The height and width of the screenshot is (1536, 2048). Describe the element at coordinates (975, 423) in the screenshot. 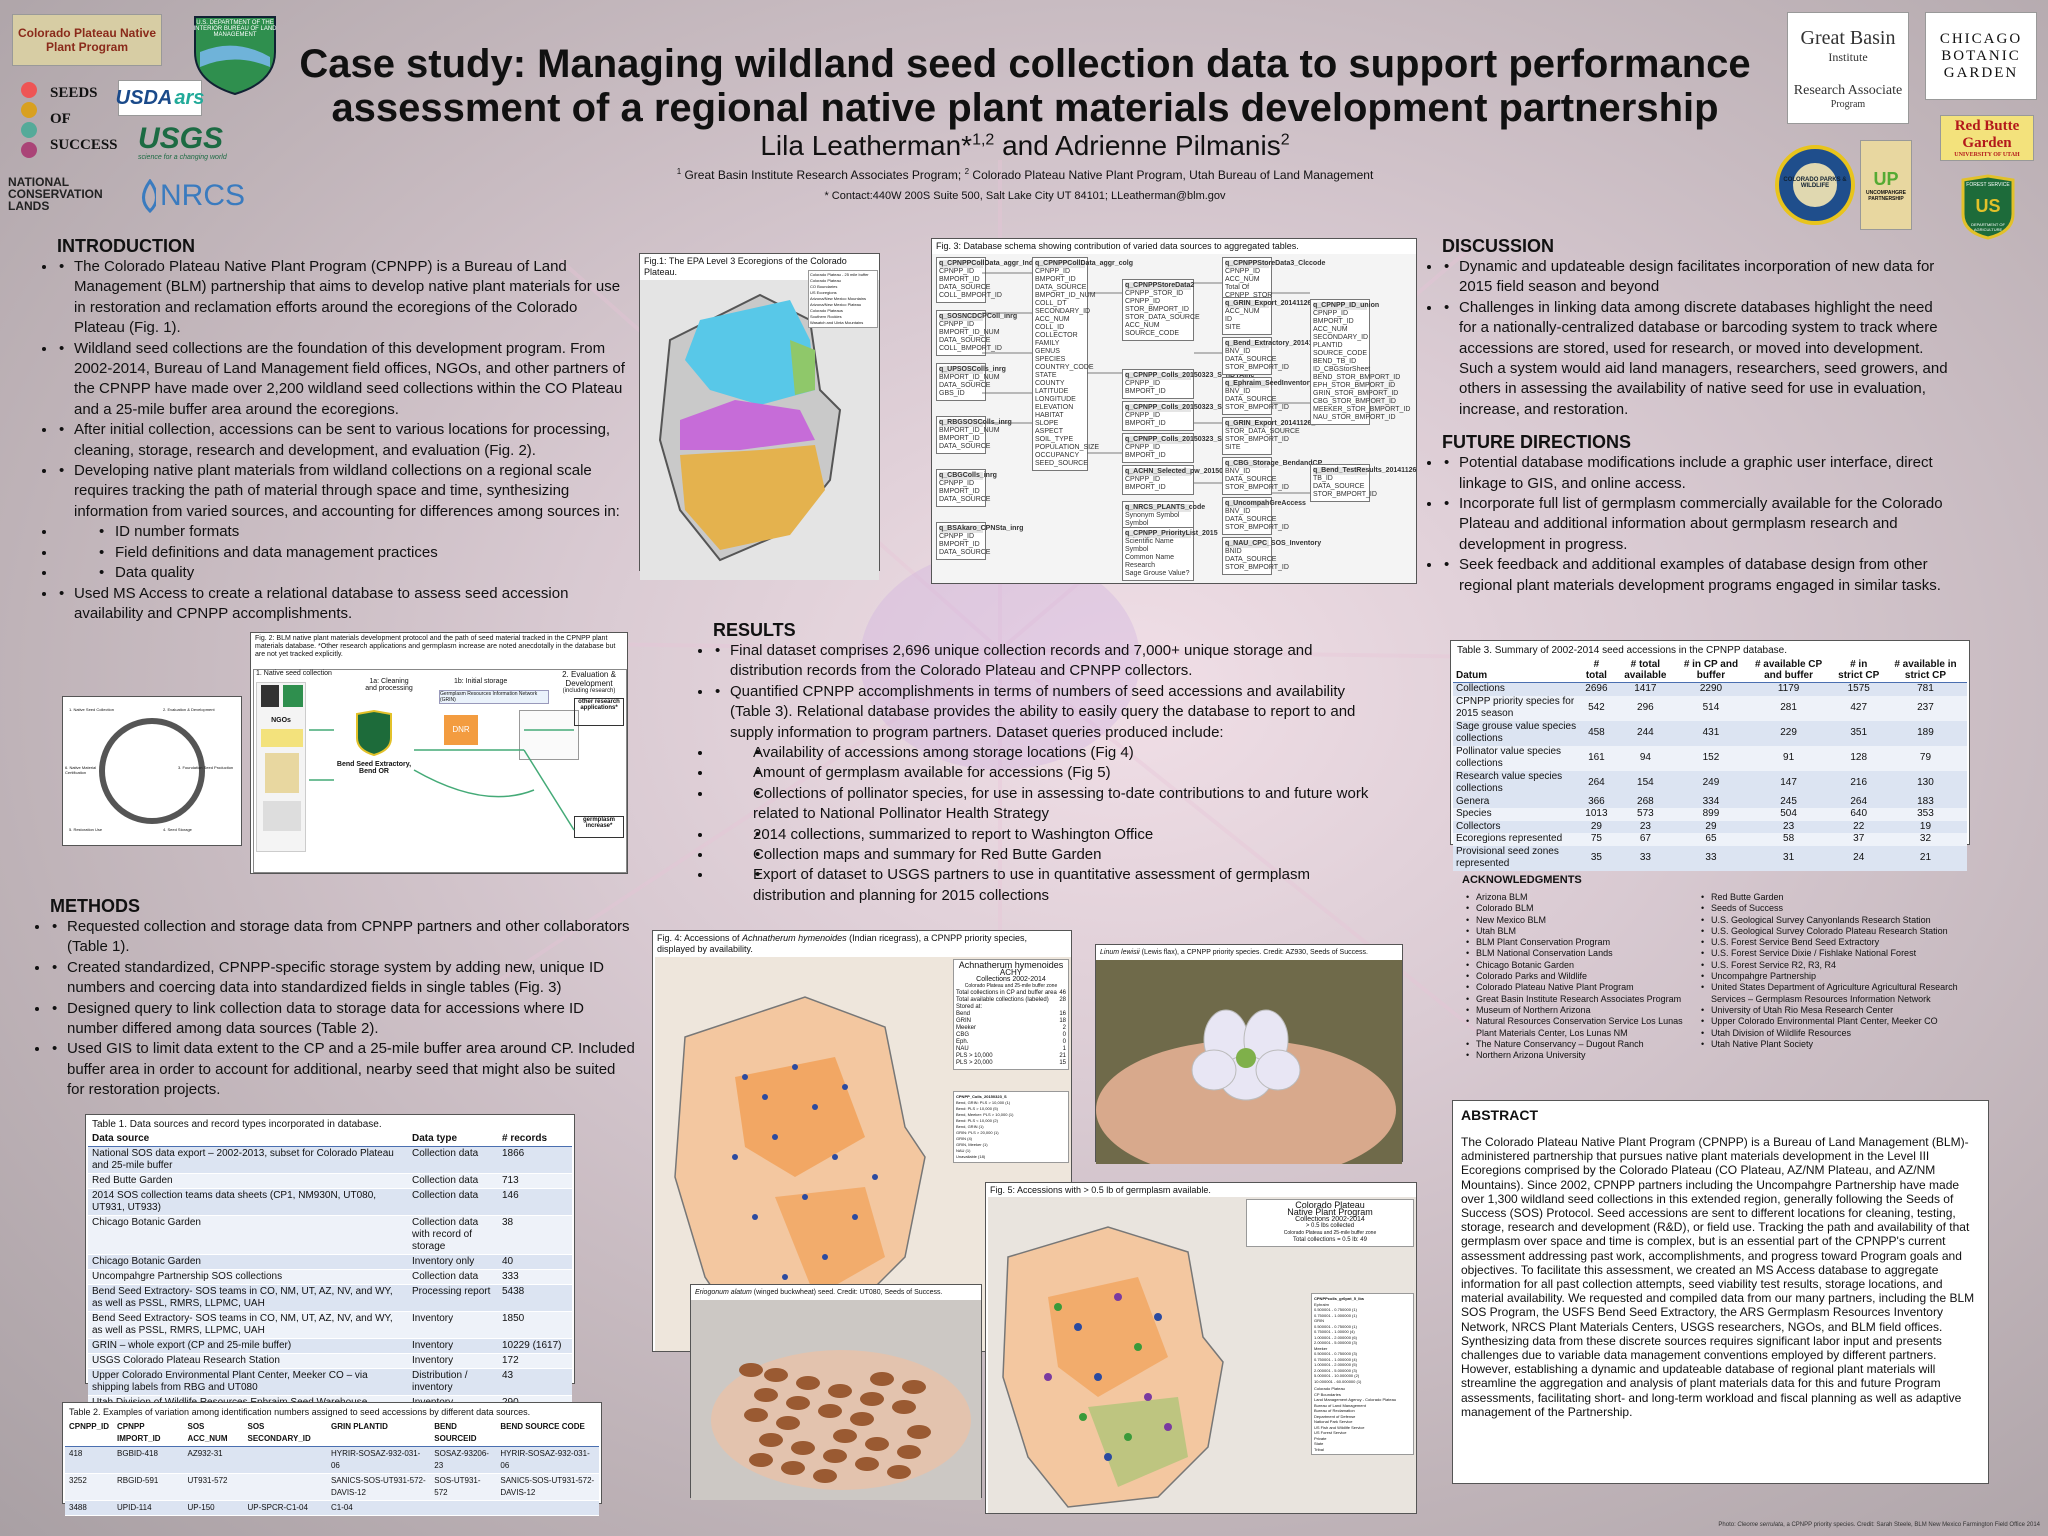

I see `schema-table-name: q_RBGSOSColls_inrg` at that location.